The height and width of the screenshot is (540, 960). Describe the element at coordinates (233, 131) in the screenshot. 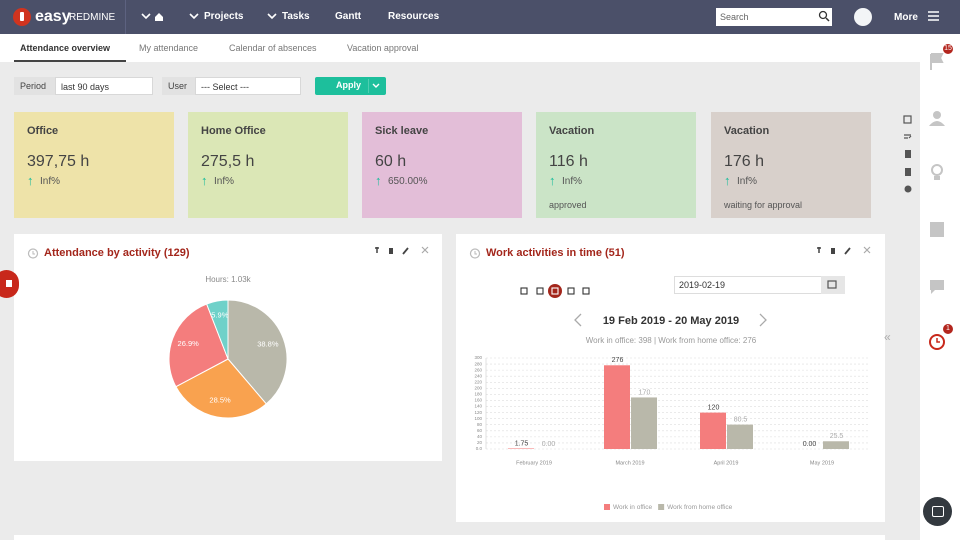

I see `card-title: Home Office` at that location.